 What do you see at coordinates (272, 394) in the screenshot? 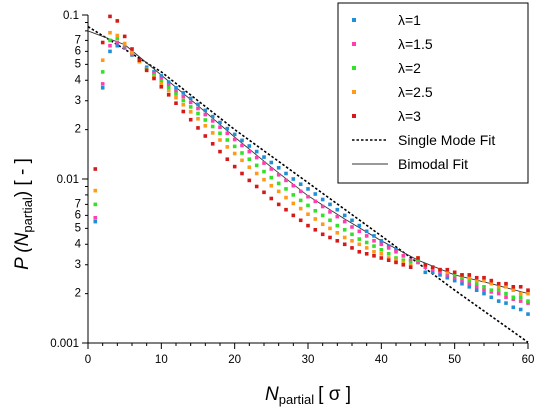
I see `x-axis-title-main: N` at bounding box center [272, 394].